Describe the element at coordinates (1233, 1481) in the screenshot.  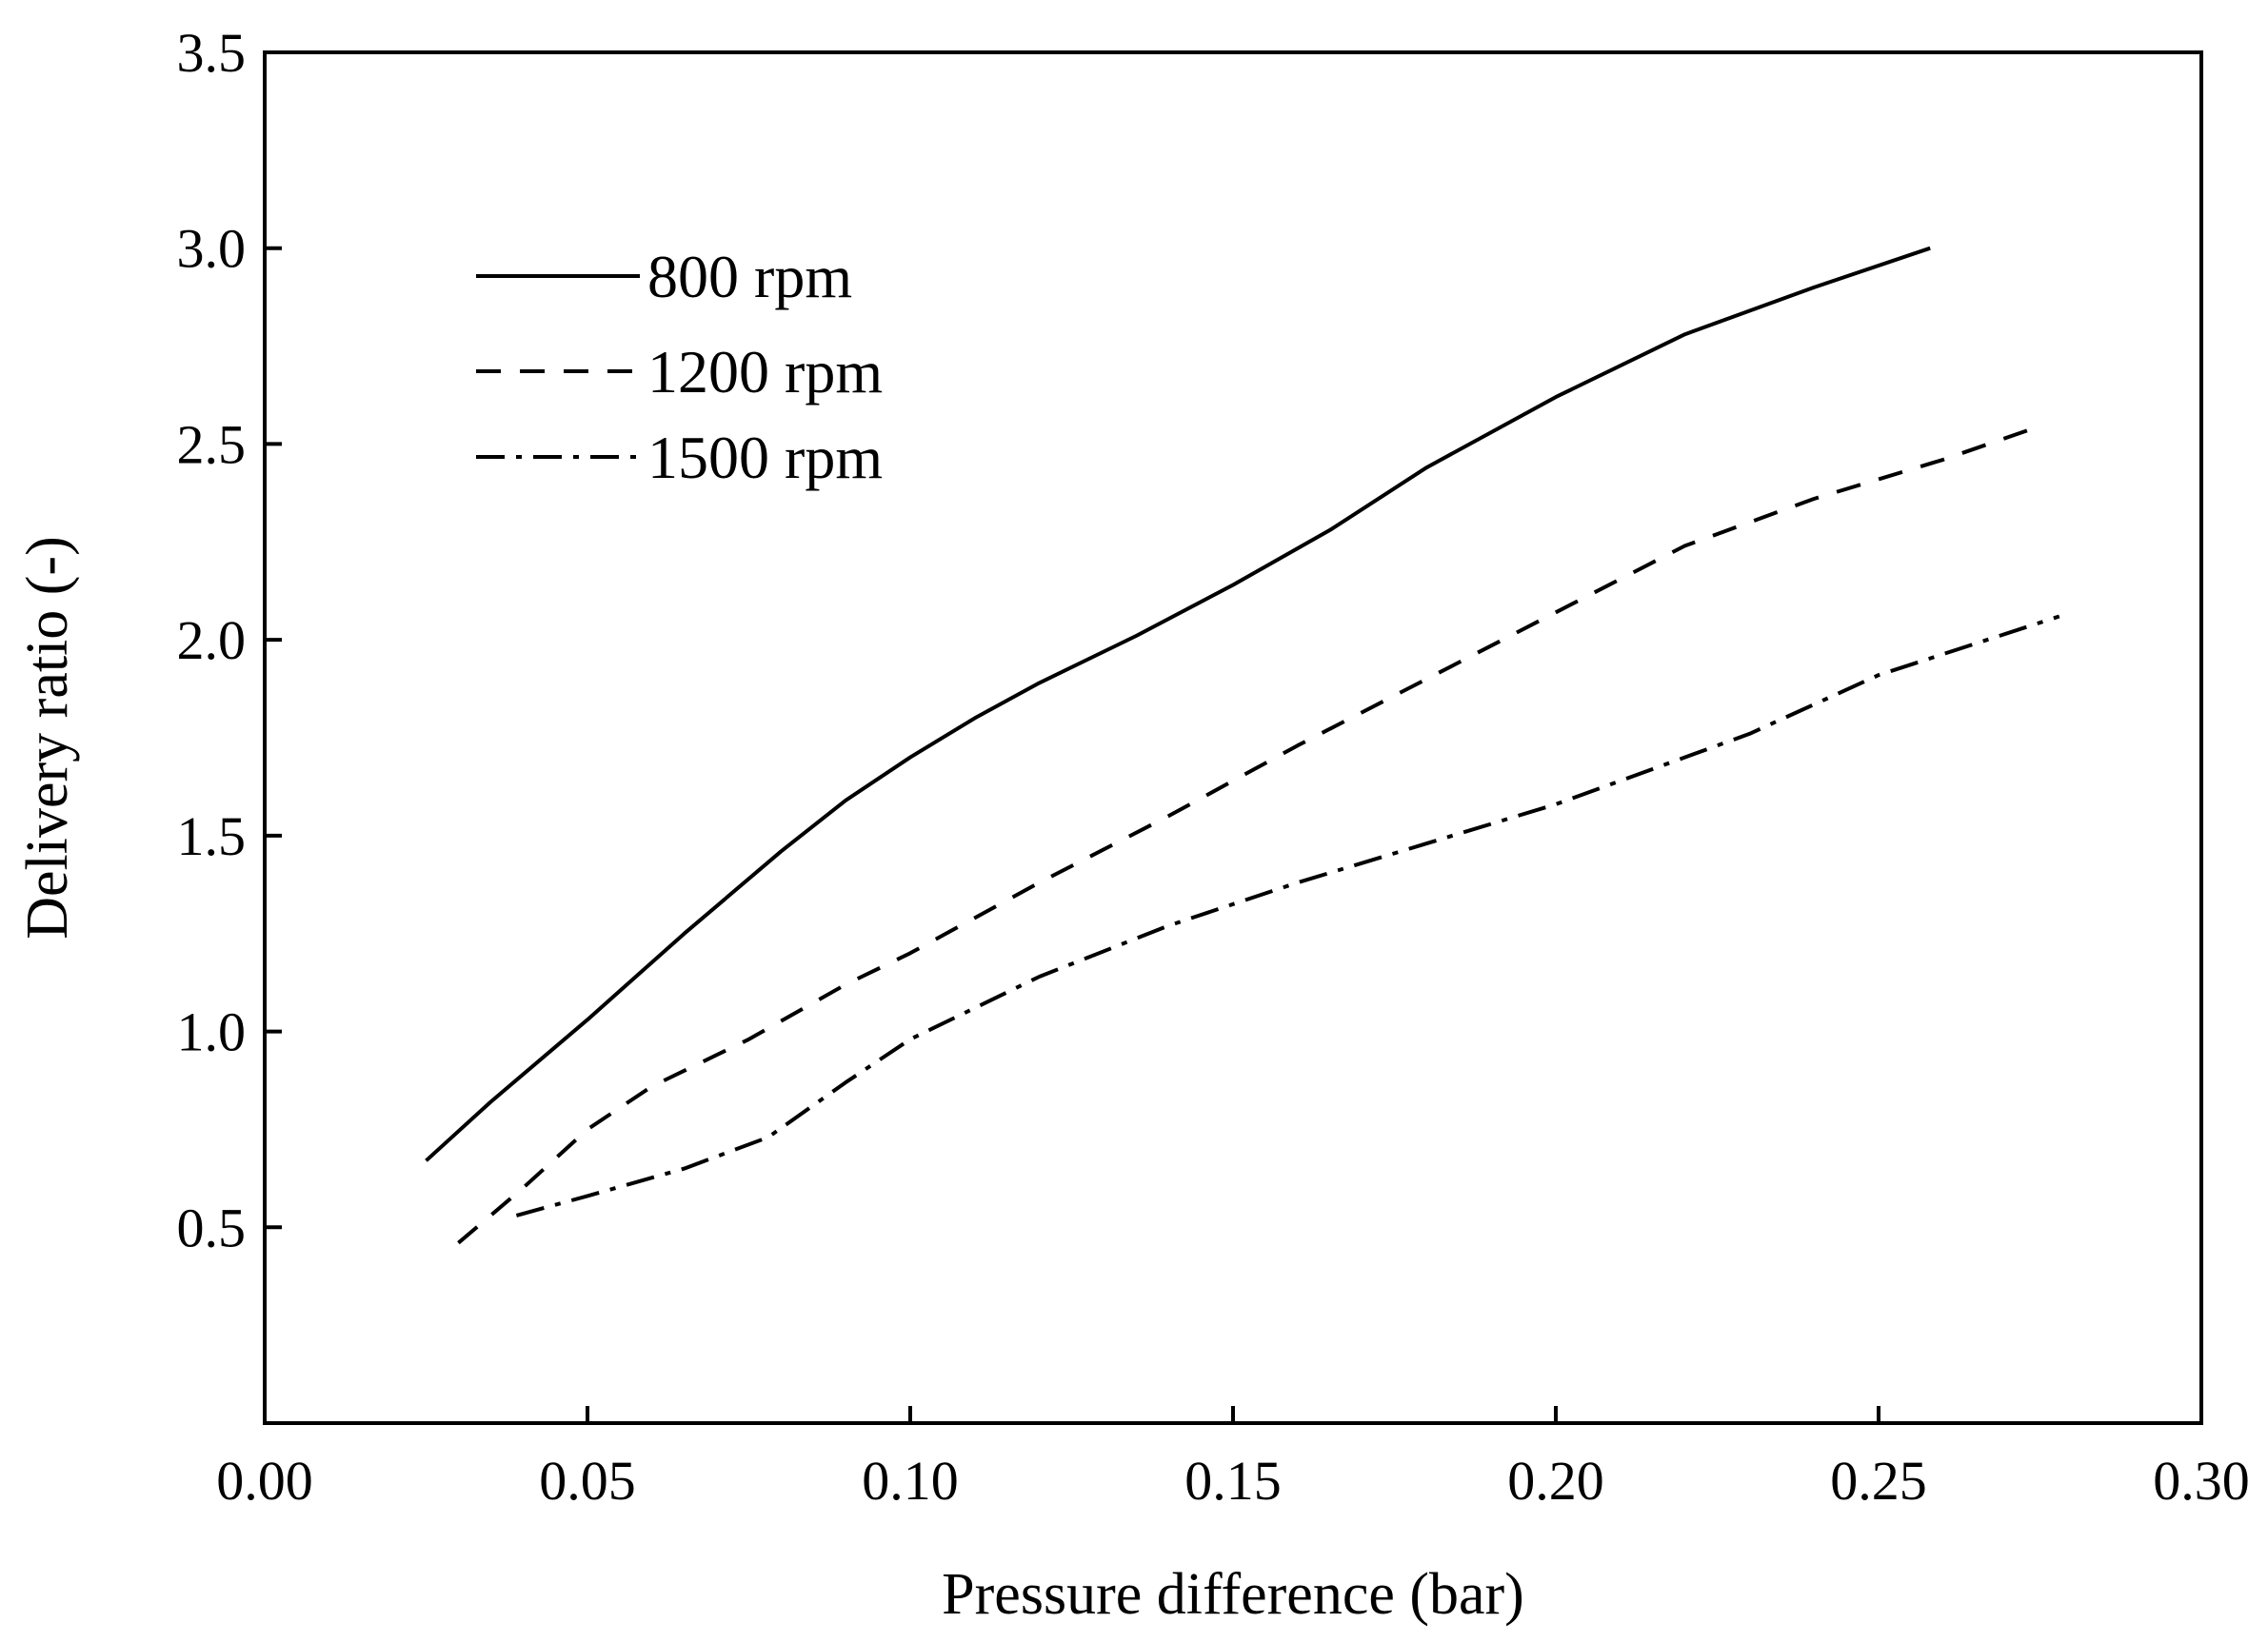
I see `x-tick-label: 0.15` at that location.